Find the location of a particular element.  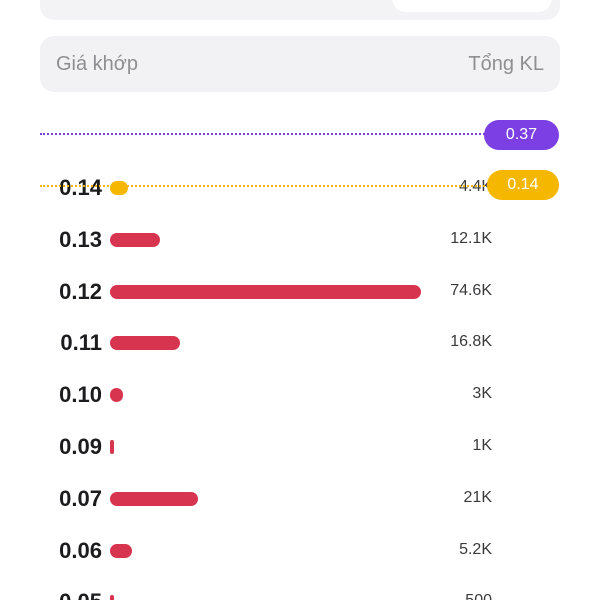

price-value: 0.06 is located at coordinates (80, 550).